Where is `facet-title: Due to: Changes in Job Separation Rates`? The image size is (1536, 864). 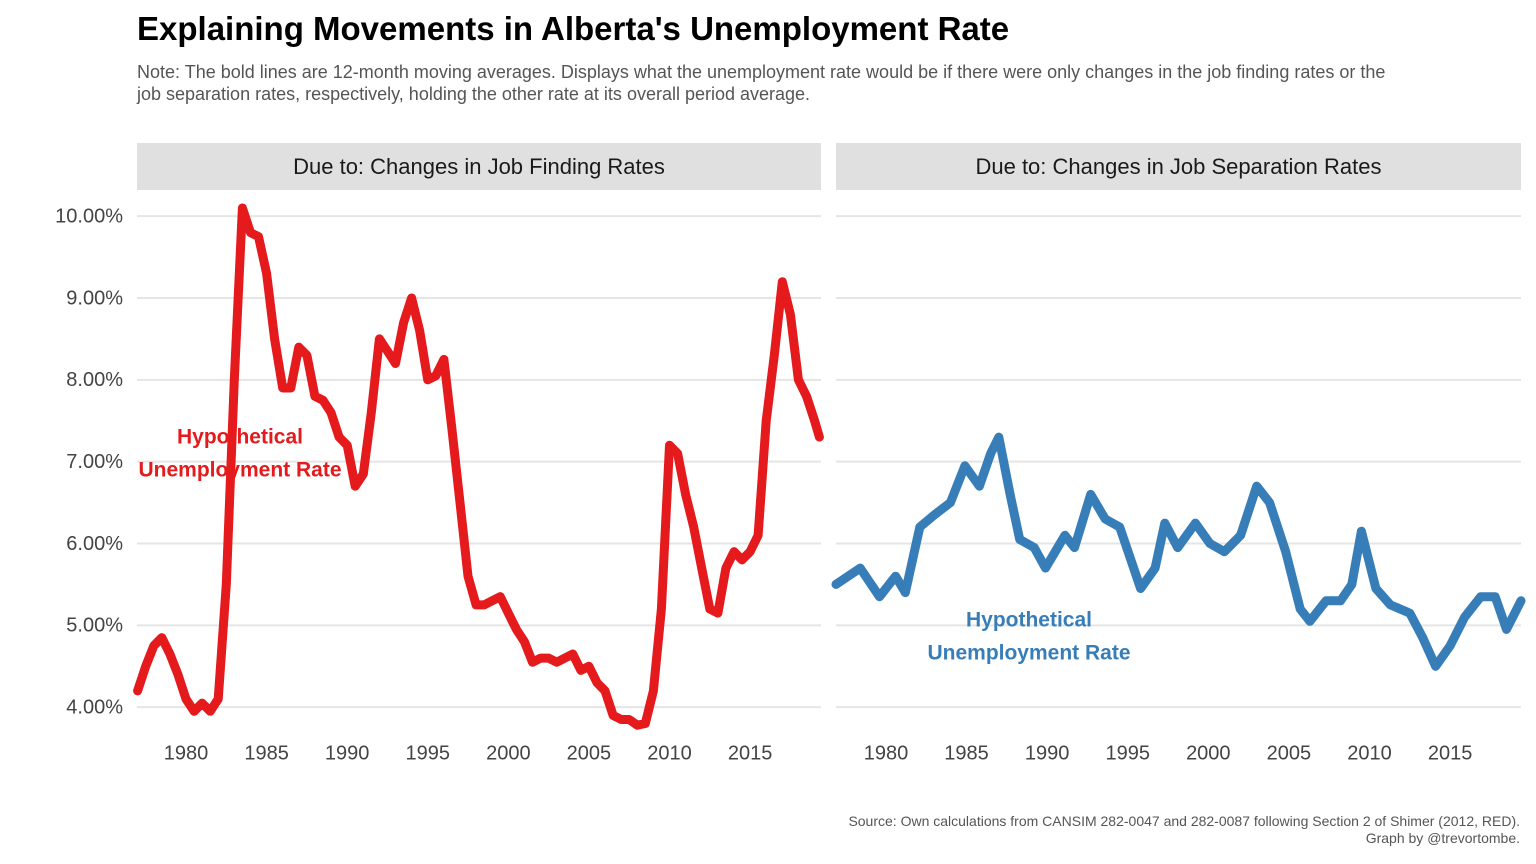 facet-title: Due to: Changes in Job Separation Rates is located at coordinates (1178, 166).